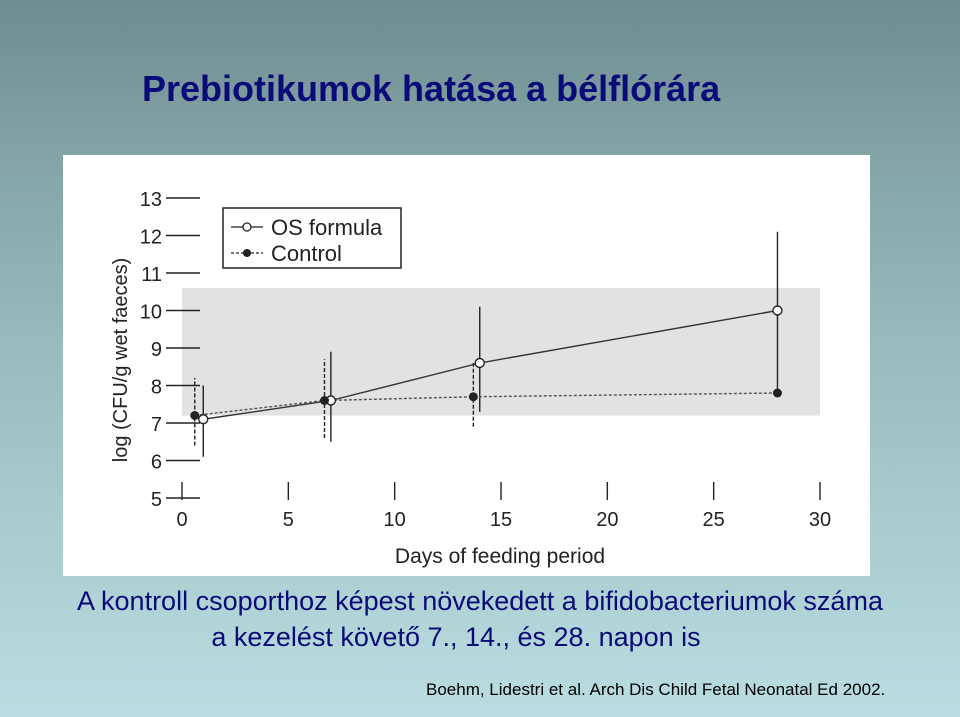 The width and height of the screenshot is (960, 717). I want to click on legend-box, so click(312, 238).